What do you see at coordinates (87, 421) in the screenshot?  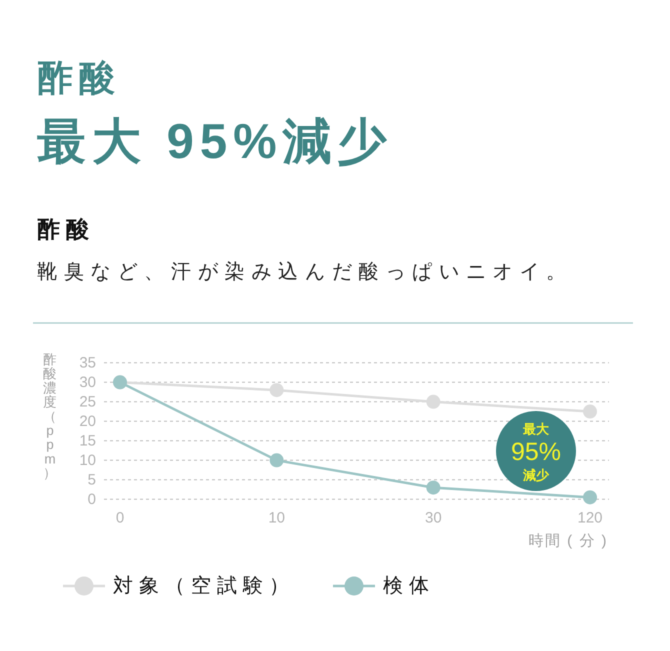 I see `y-tick-label: 20` at bounding box center [87, 421].